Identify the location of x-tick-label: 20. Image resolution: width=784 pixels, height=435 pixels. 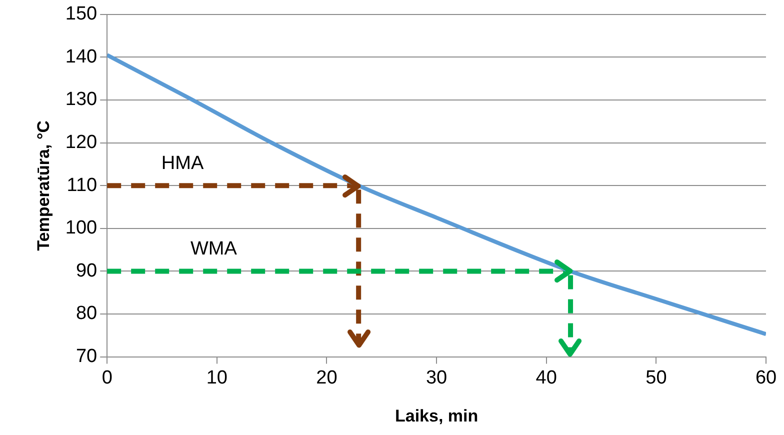
(327, 377).